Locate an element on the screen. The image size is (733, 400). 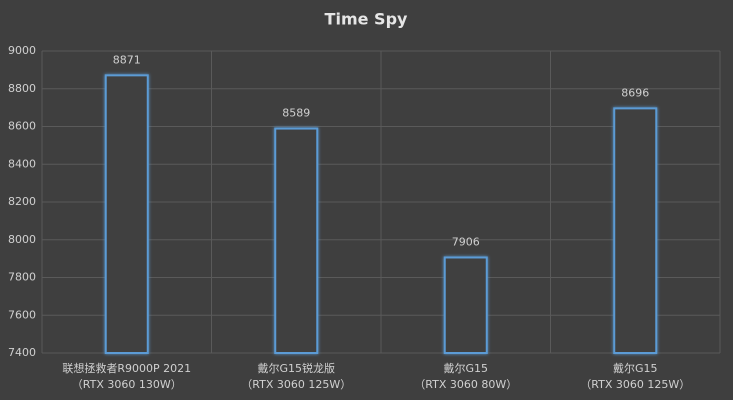
y-tick-label: 7600 is located at coordinates (22, 314).